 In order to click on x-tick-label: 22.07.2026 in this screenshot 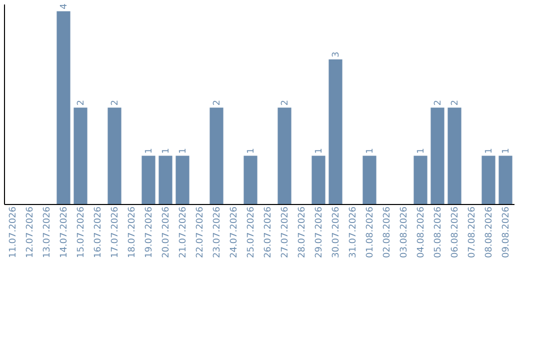, I will do `click(201, 232)`.